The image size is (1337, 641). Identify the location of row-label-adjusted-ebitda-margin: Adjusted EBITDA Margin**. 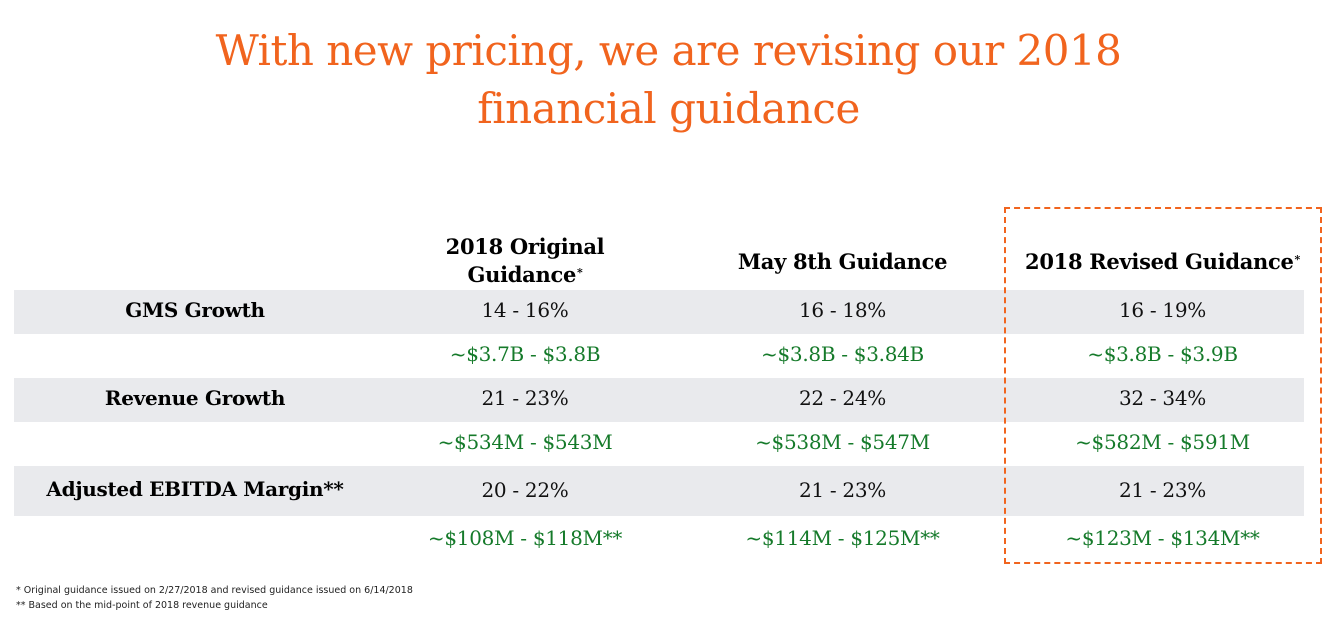
(195, 489).